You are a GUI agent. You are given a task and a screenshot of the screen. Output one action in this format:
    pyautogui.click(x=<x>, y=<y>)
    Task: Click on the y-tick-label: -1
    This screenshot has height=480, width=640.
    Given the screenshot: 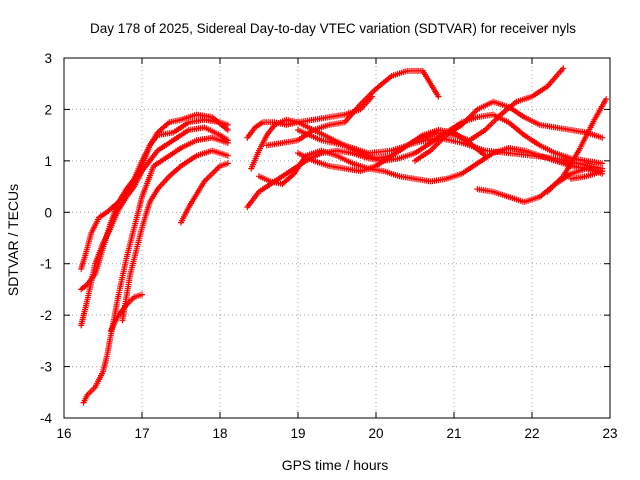 What is the action you would take?
    pyautogui.click(x=46, y=264)
    